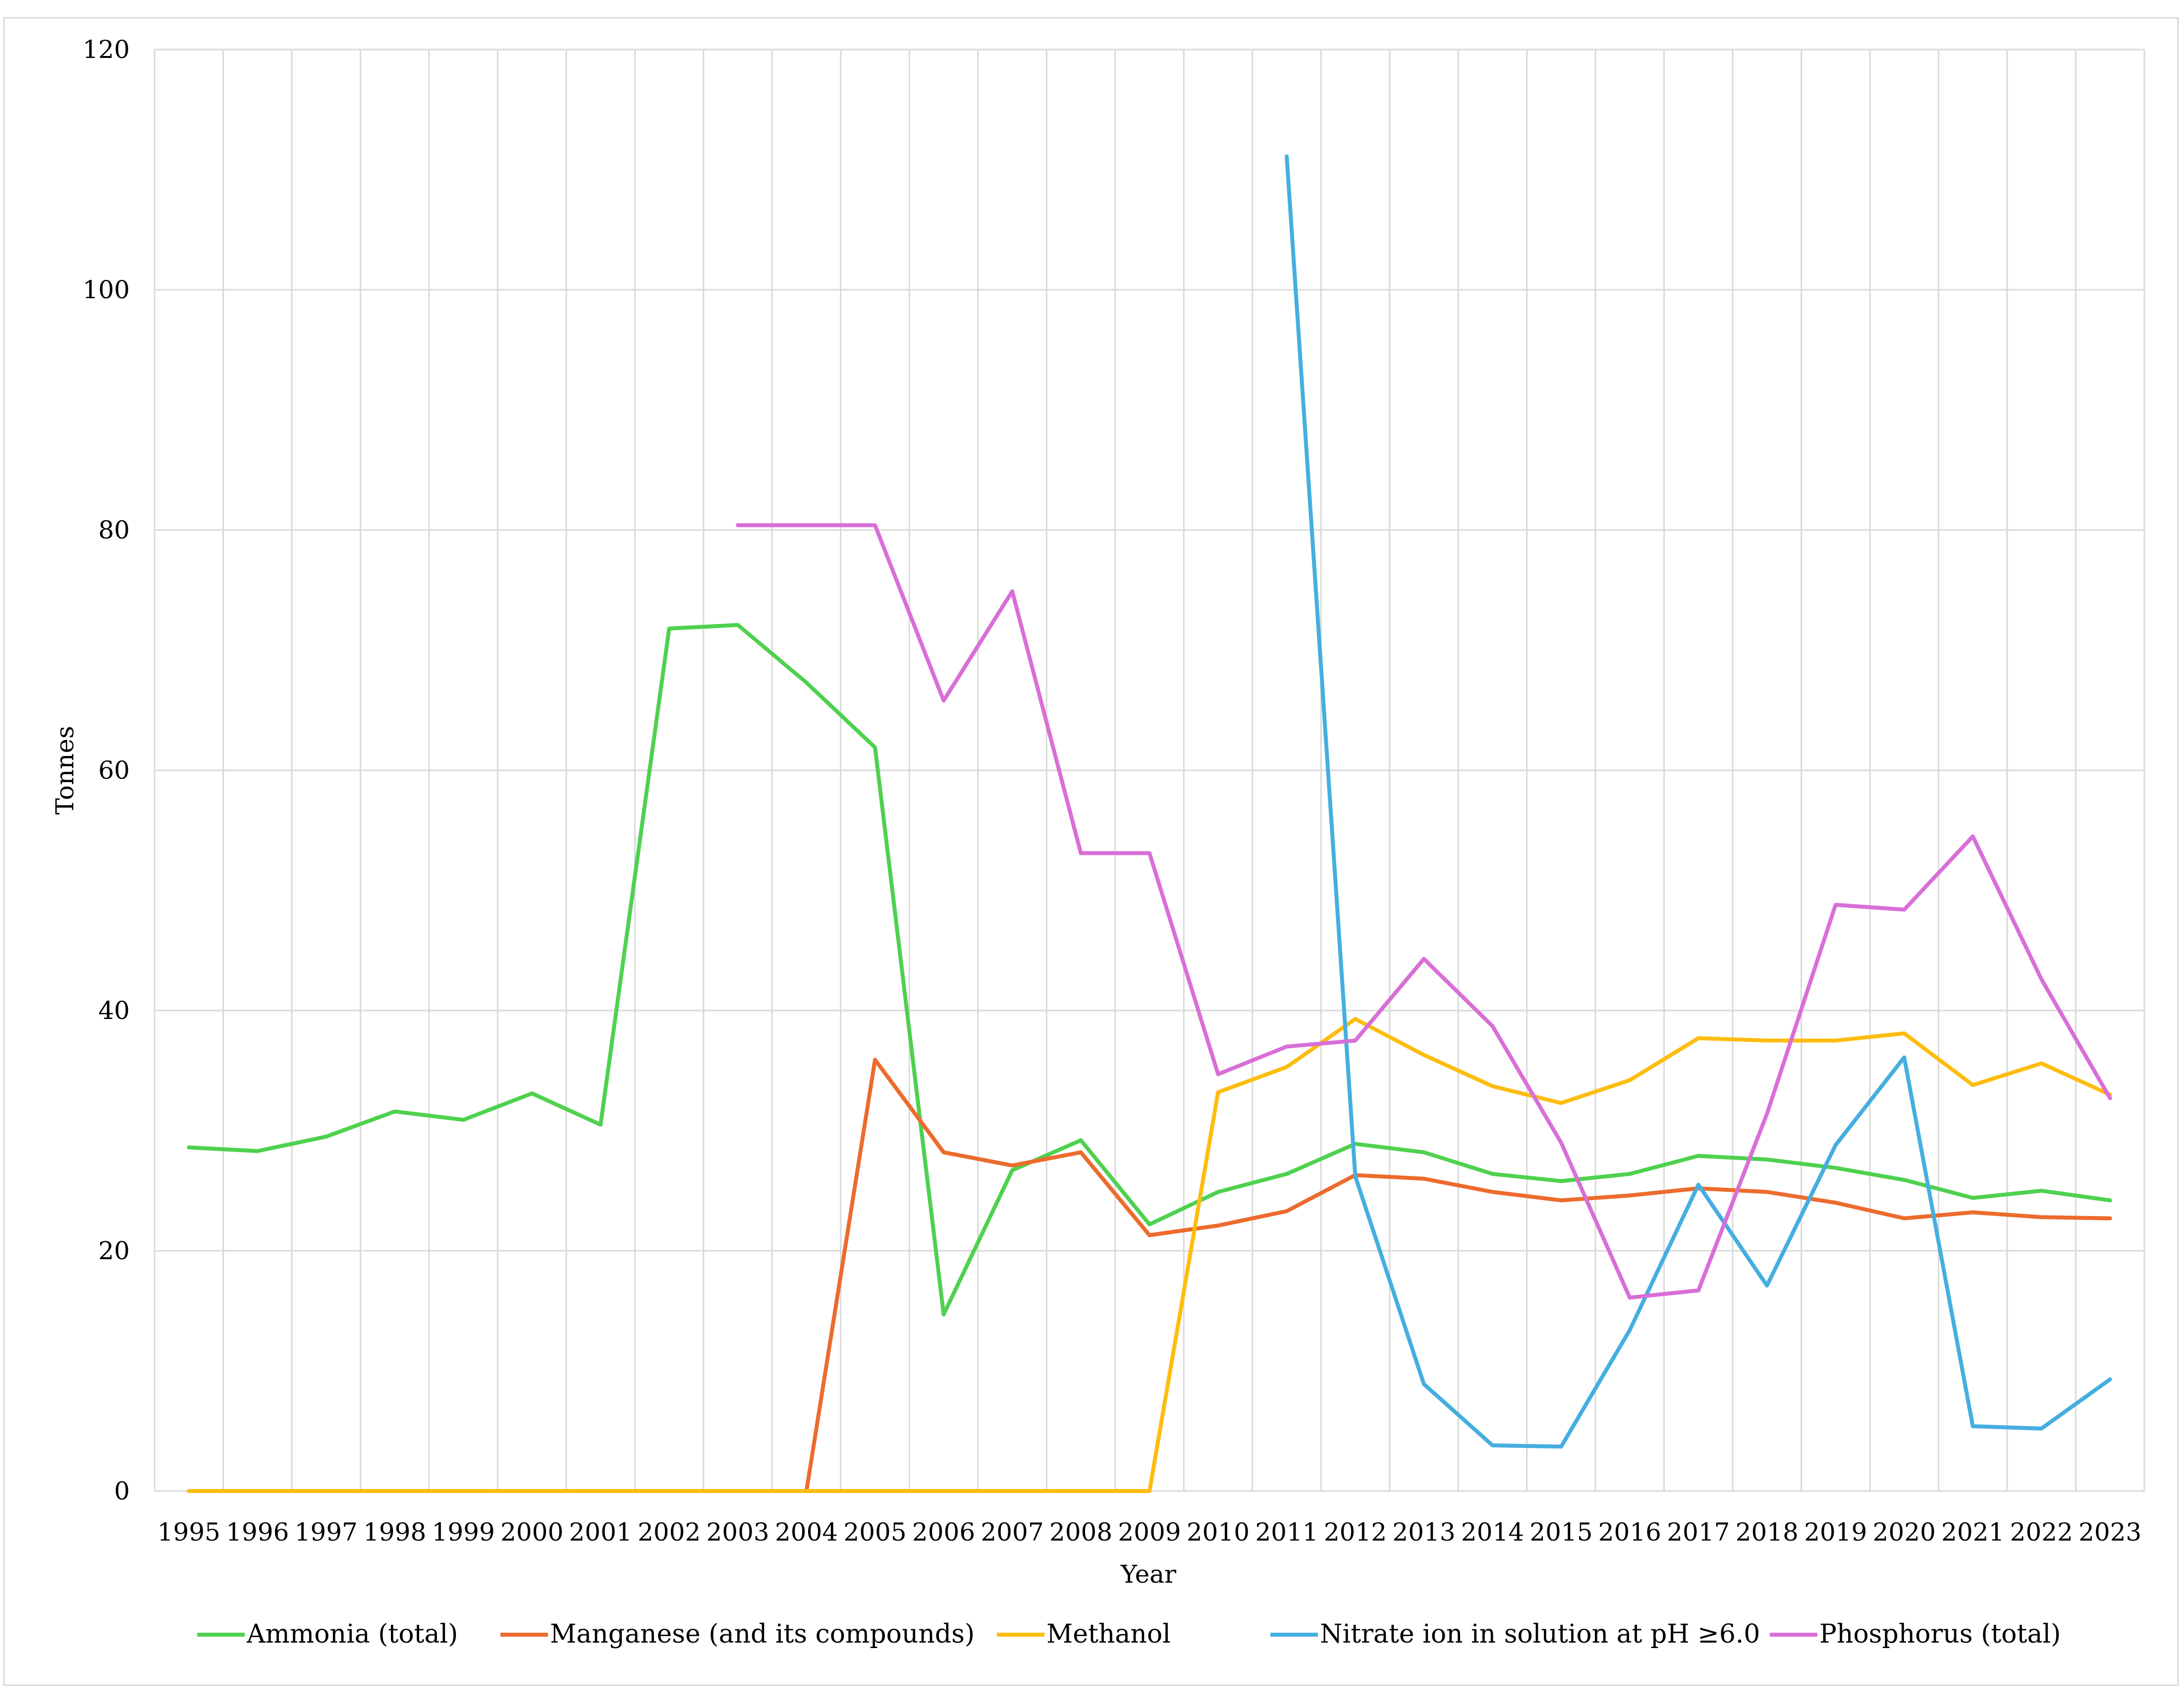 This screenshot has width=2183, height=1708. I want to click on y-tick-label: 20, so click(114, 1250).